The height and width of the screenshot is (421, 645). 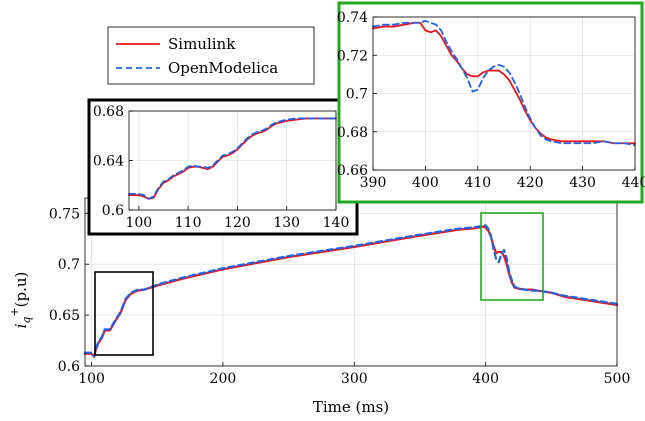 I want to click on inset-left-series-openmodelica-line, so click(x=232, y=158).